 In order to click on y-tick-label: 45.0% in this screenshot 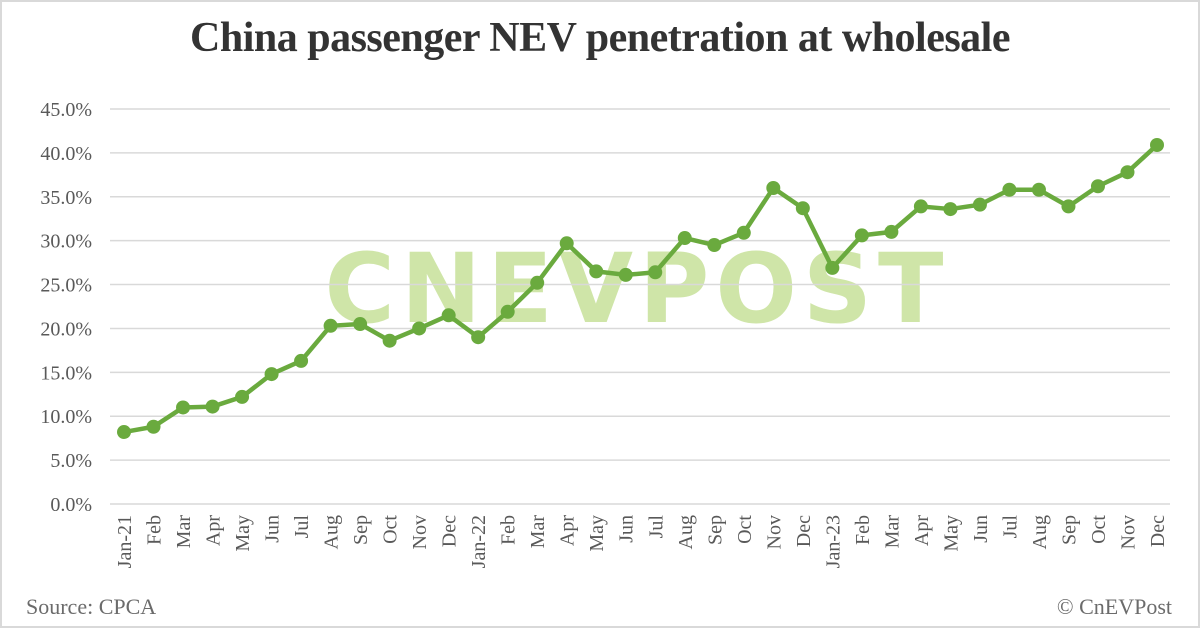, I will do `click(66, 110)`.